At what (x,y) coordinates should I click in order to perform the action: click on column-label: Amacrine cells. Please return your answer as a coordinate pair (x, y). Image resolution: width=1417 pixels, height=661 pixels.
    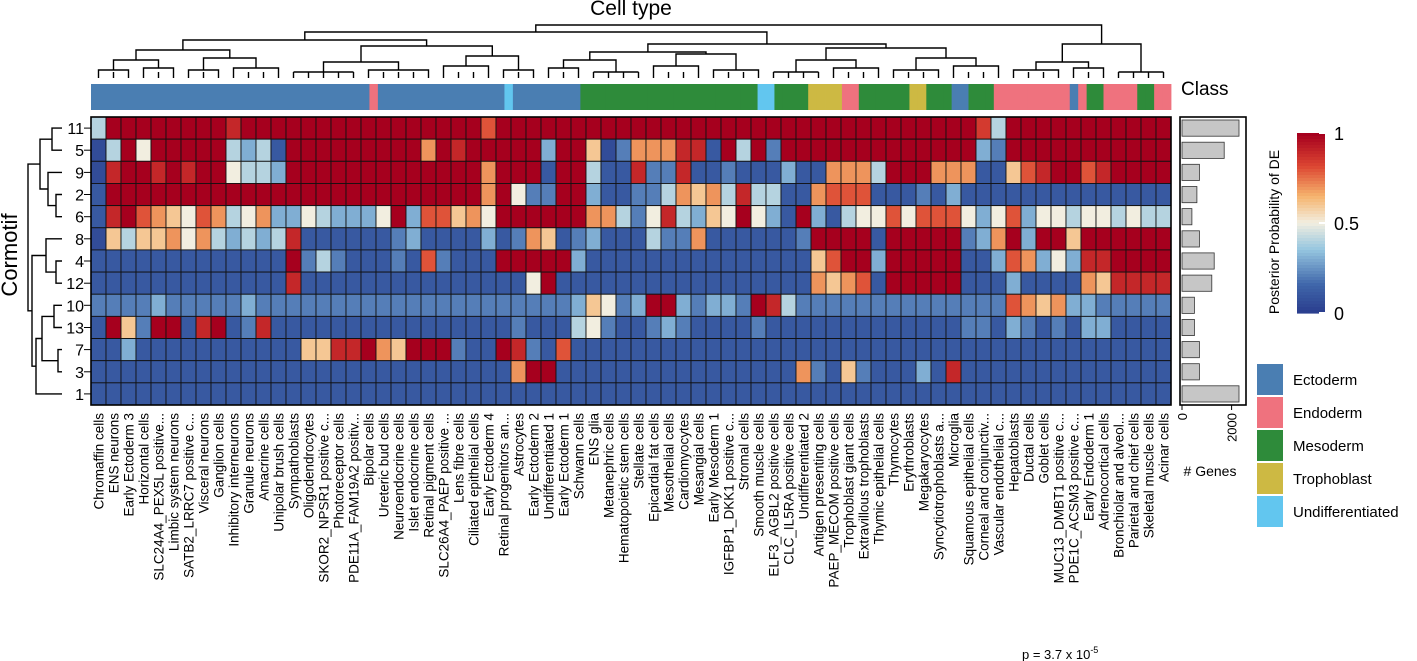
    Looking at the image, I should click on (264, 457).